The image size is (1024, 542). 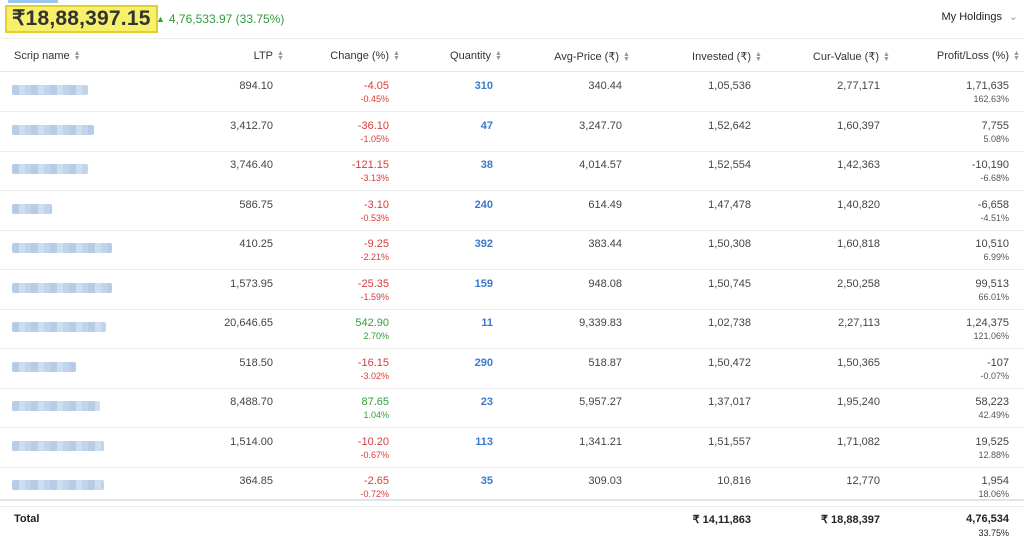 What do you see at coordinates (996, 257) in the screenshot?
I see `profit-loss-pct-cell: 6.99%` at bounding box center [996, 257].